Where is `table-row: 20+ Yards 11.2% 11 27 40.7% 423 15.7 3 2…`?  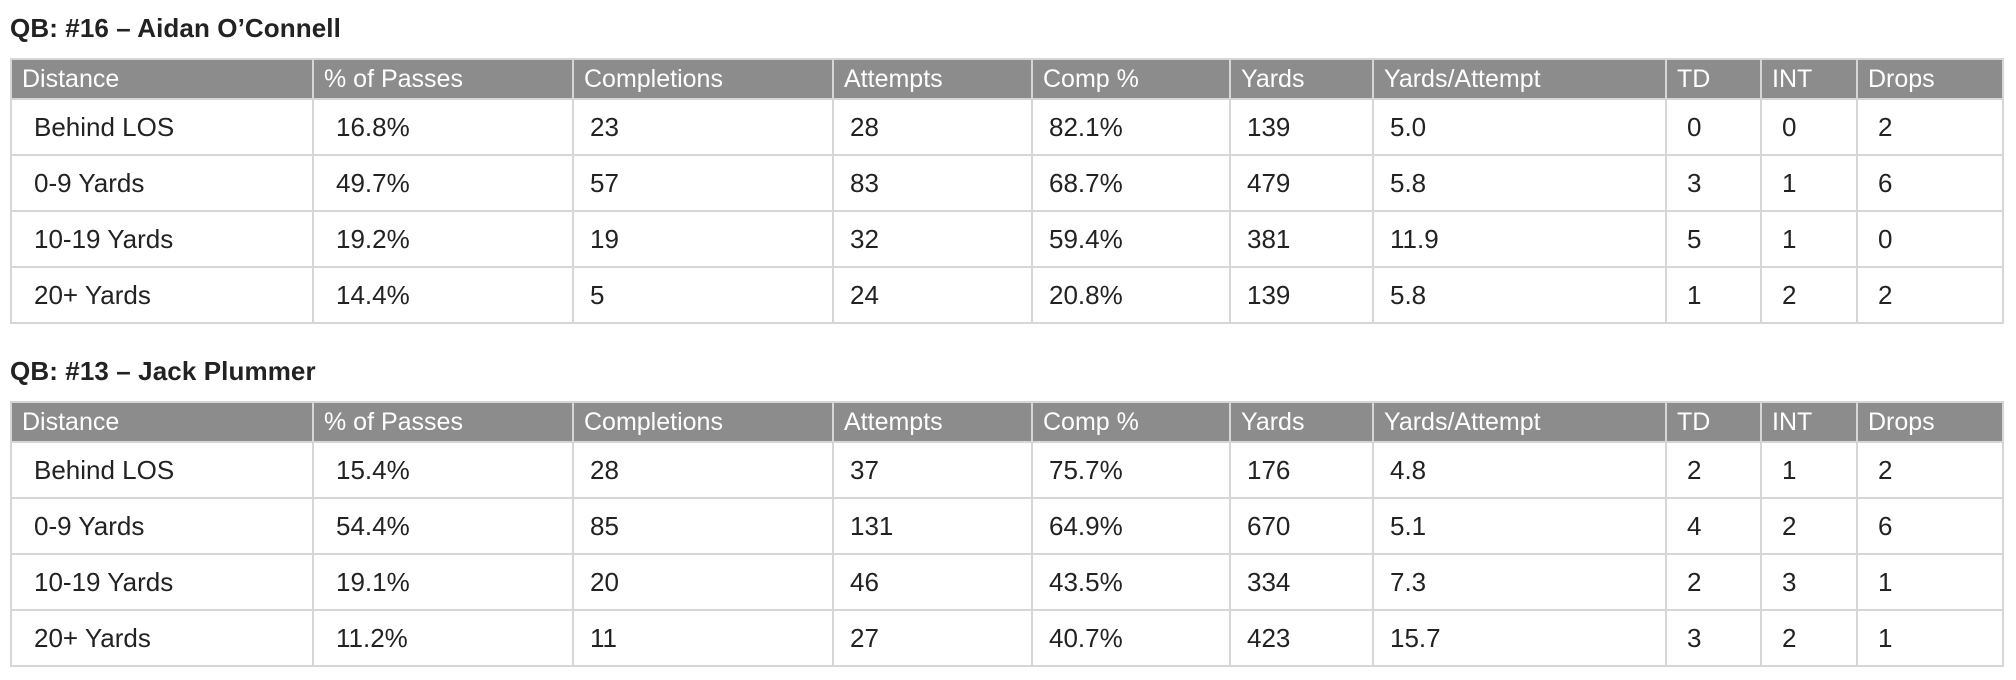
table-row: 20+ Yards 11.2% 11 27 40.7% 423 15.7 3 2… is located at coordinates (1007, 638).